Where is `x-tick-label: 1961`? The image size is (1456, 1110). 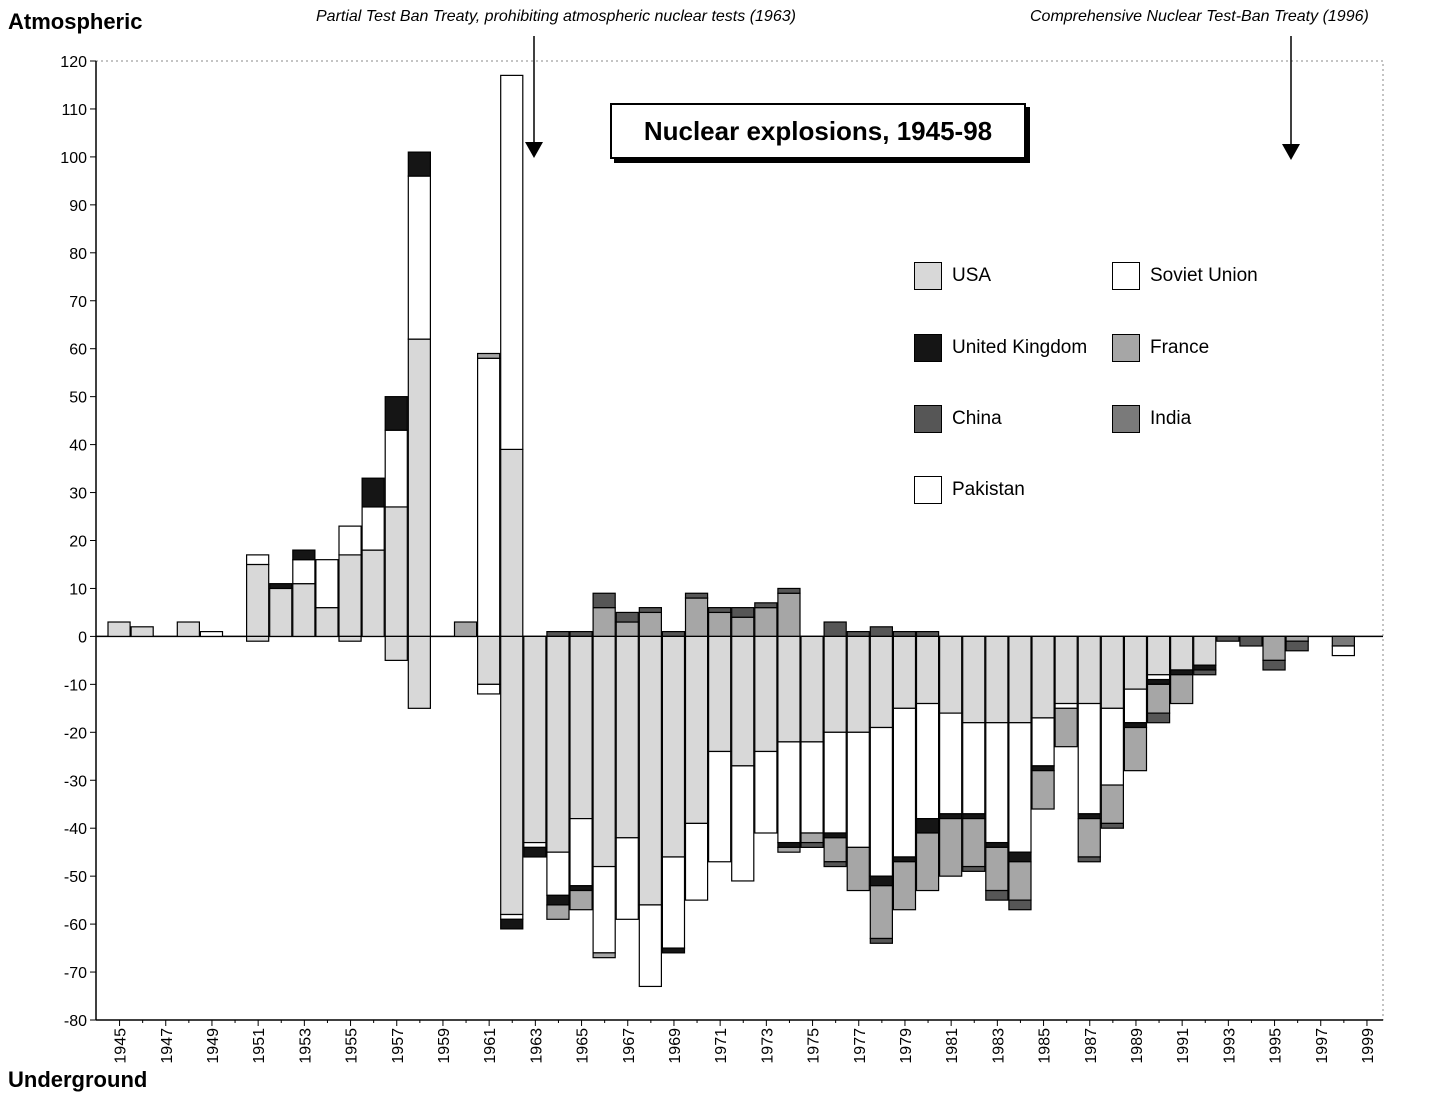
x-tick-label: 1961 is located at coordinates (490, 1046).